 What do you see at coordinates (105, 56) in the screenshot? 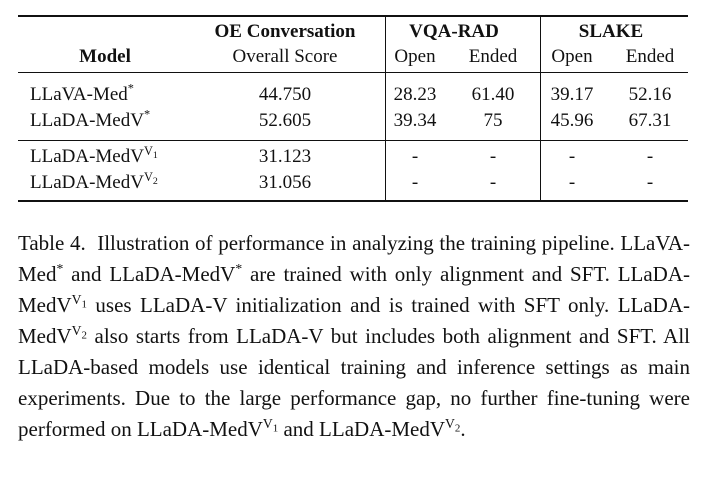
I see `model-header: Model` at bounding box center [105, 56].